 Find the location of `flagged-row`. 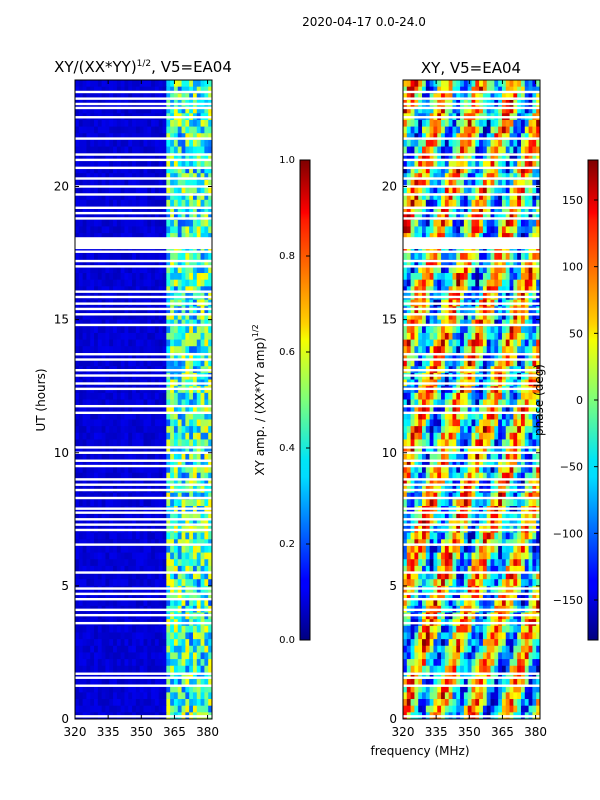

flagged-row is located at coordinates (143, 314).